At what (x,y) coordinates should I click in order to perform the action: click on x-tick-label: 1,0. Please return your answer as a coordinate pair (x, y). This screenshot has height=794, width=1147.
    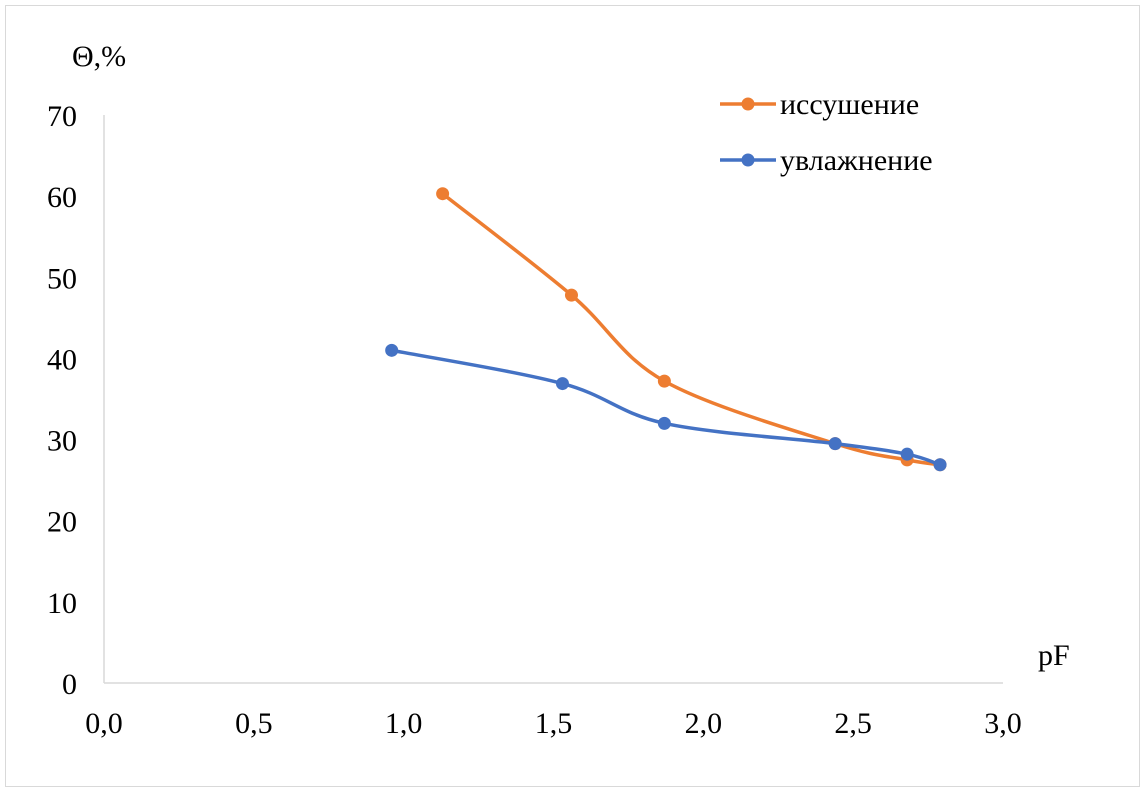
    Looking at the image, I should click on (404, 723).